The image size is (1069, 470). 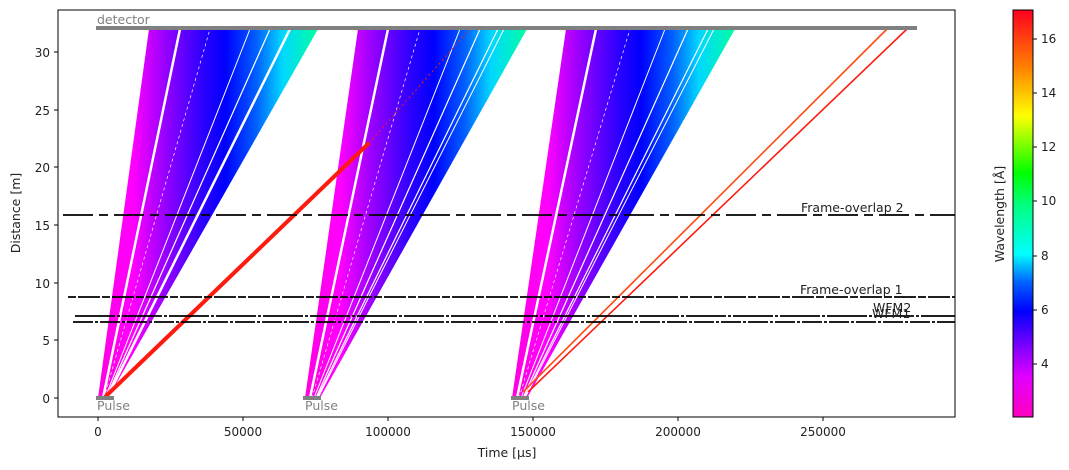 What do you see at coordinates (1045, 256) in the screenshot?
I see `svg-text: 8` at bounding box center [1045, 256].